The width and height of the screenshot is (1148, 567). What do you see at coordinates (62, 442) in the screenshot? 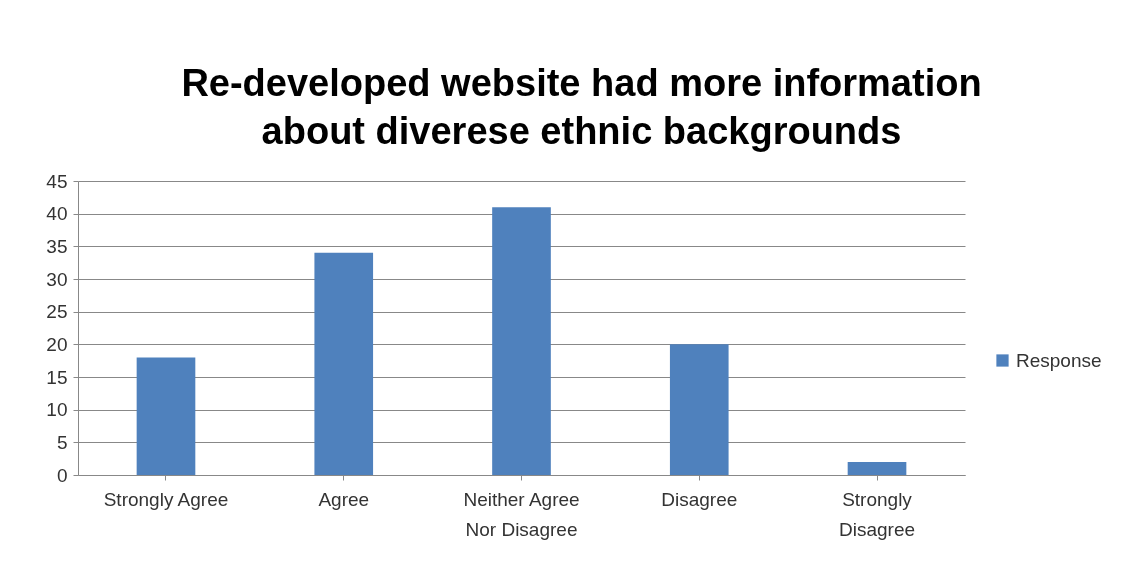
I see `y-tick-label: 5` at bounding box center [62, 442].